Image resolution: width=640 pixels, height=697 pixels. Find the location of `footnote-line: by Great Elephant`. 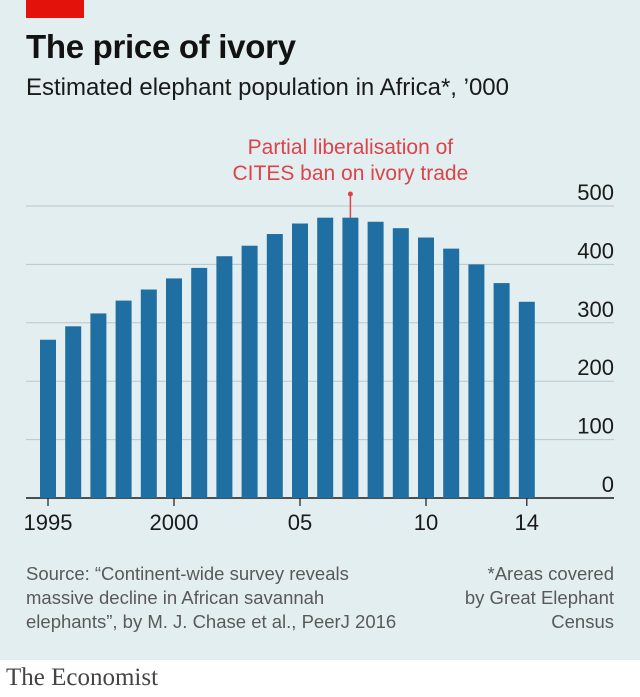

footnote-line: by Great Elephant is located at coordinates (539, 597).